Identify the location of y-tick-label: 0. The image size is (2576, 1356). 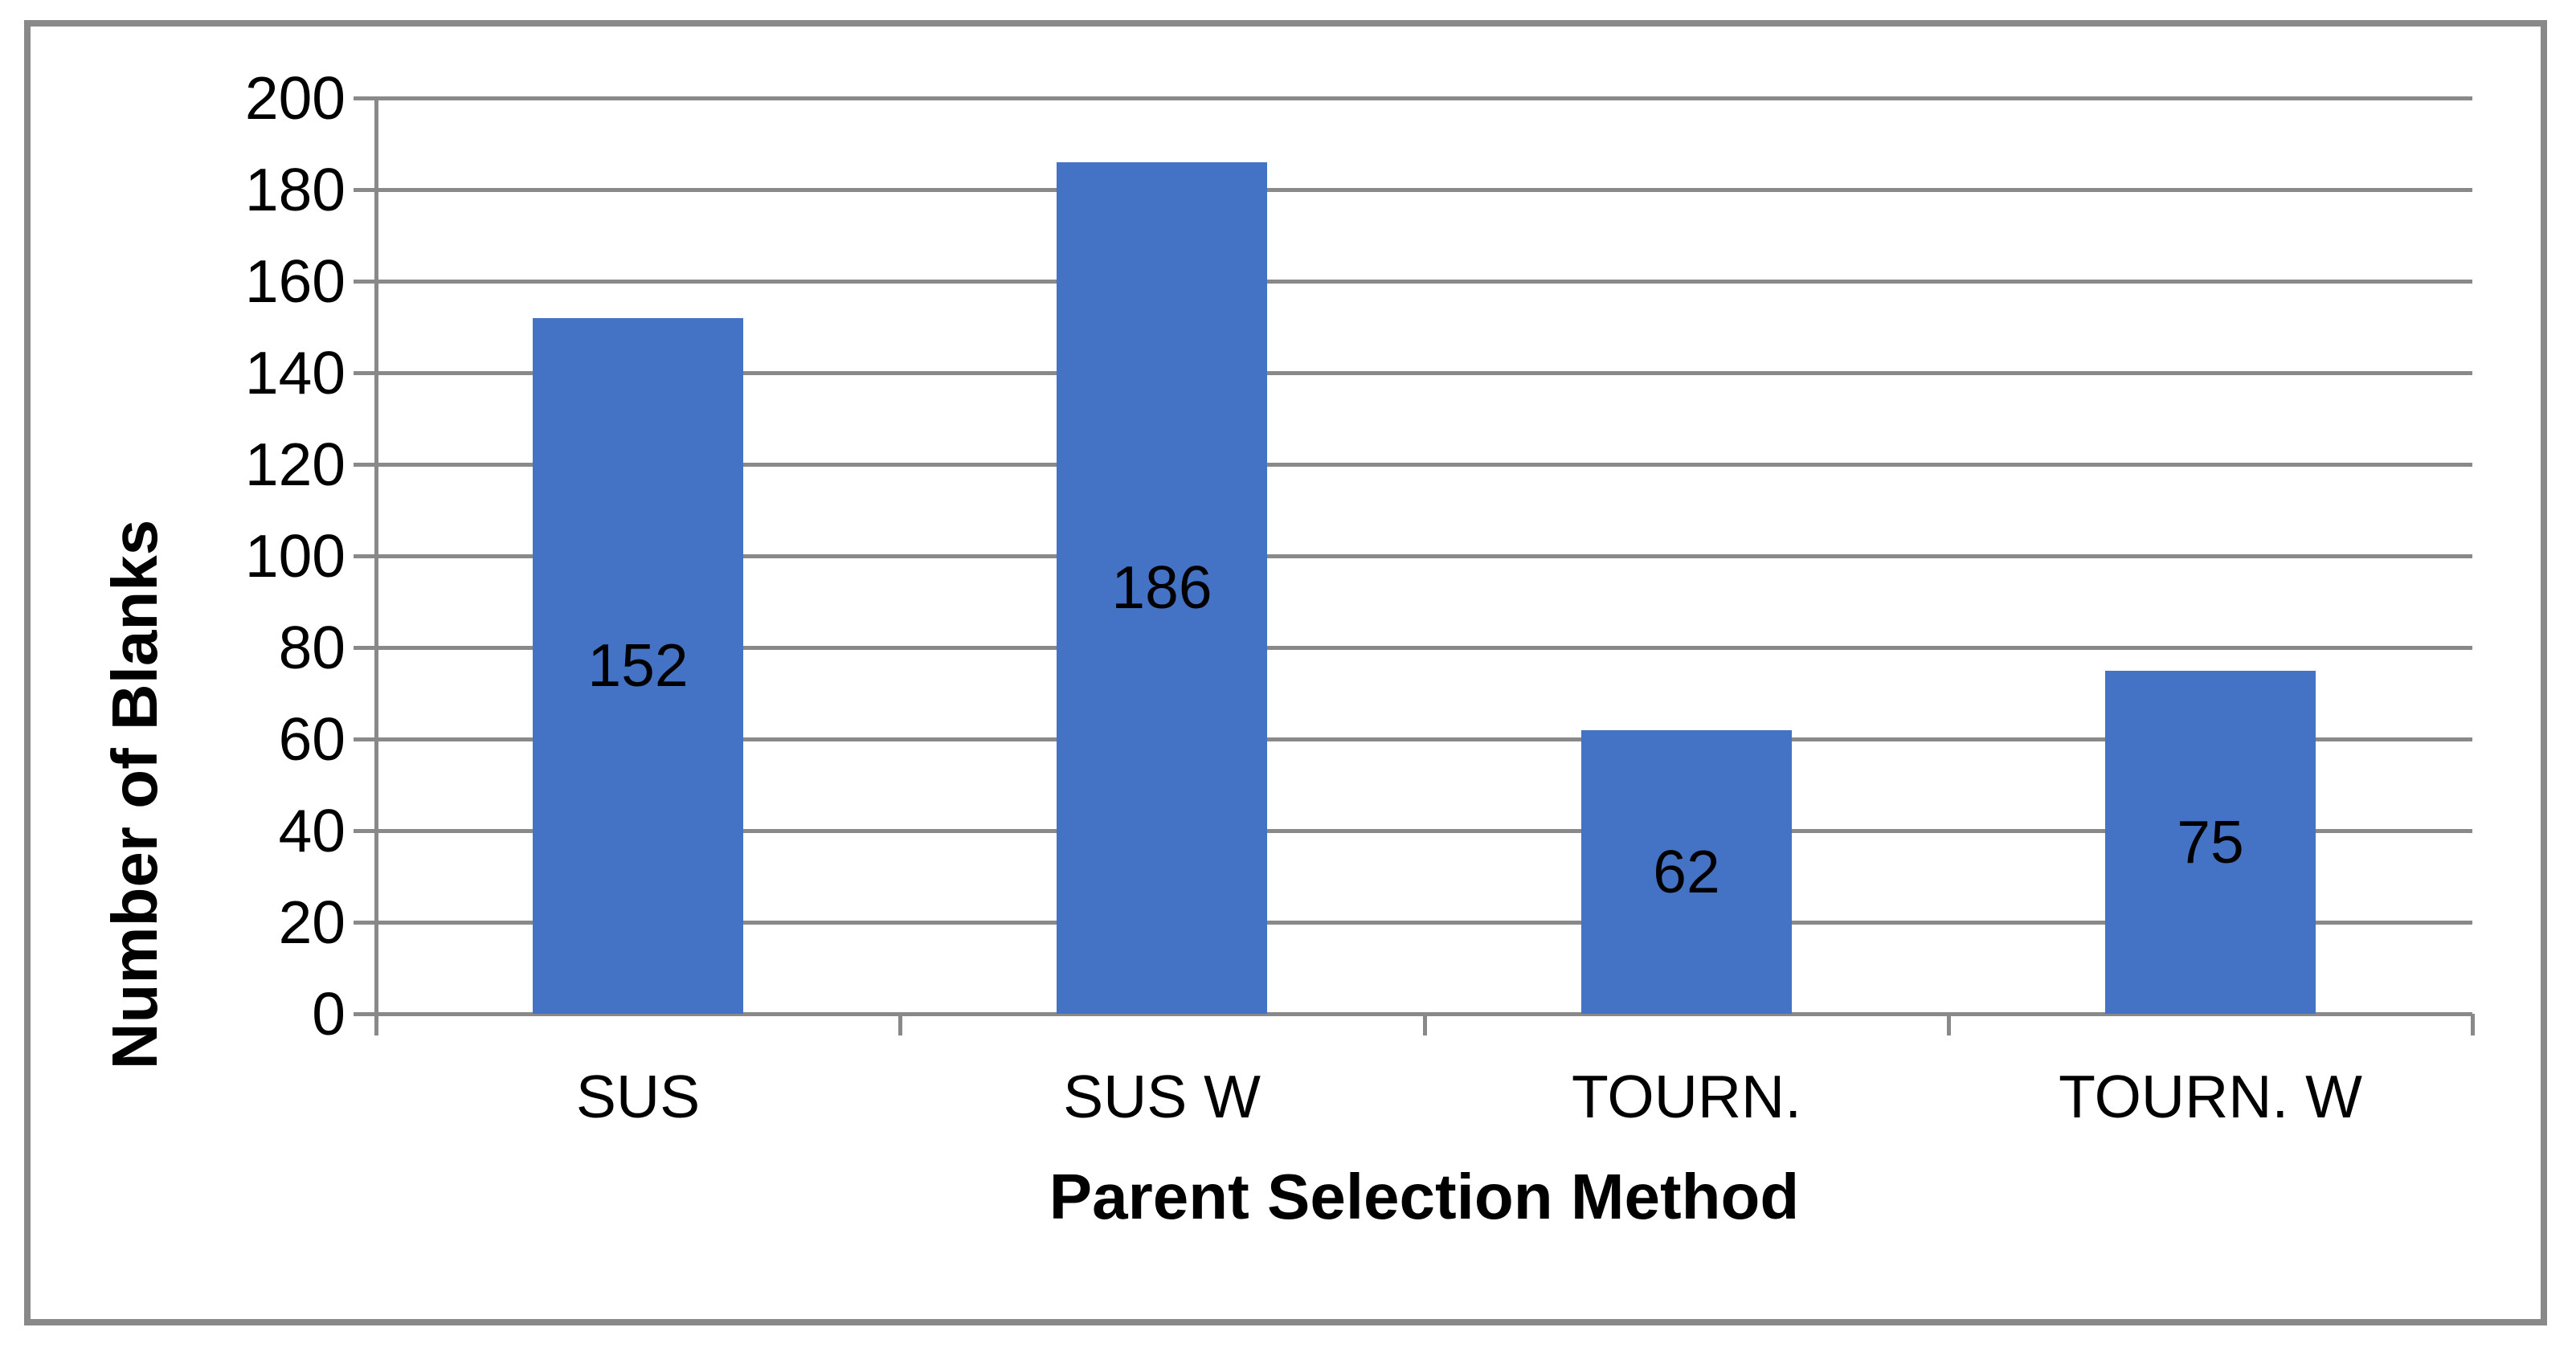
(329, 1014).